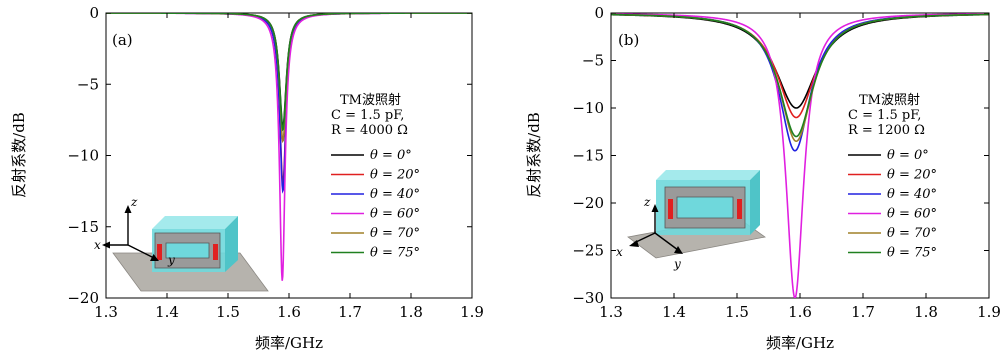 The height and width of the screenshot is (358, 1006). What do you see at coordinates (122, 40) in the screenshot?
I see `panel-label: (a)` at bounding box center [122, 40].